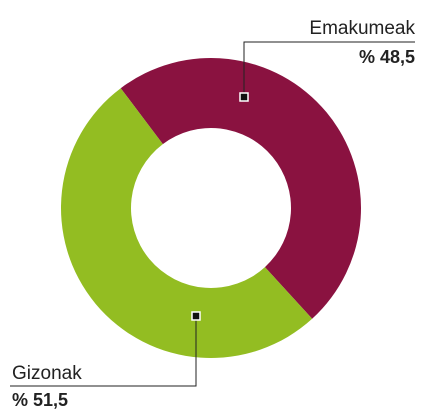 This screenshot has height=412, width=428. I want to click on legend-label: Gizonak, so click(47, 373).